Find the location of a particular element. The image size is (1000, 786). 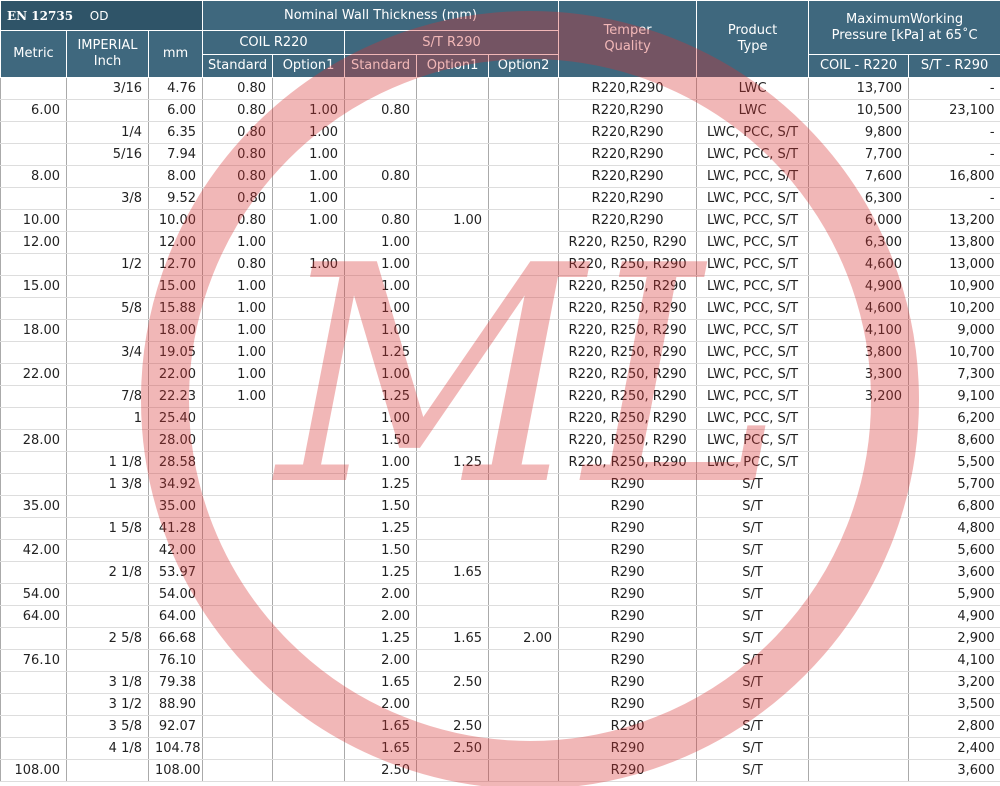

cell: 18.00 is located at coordinates (33, 330).